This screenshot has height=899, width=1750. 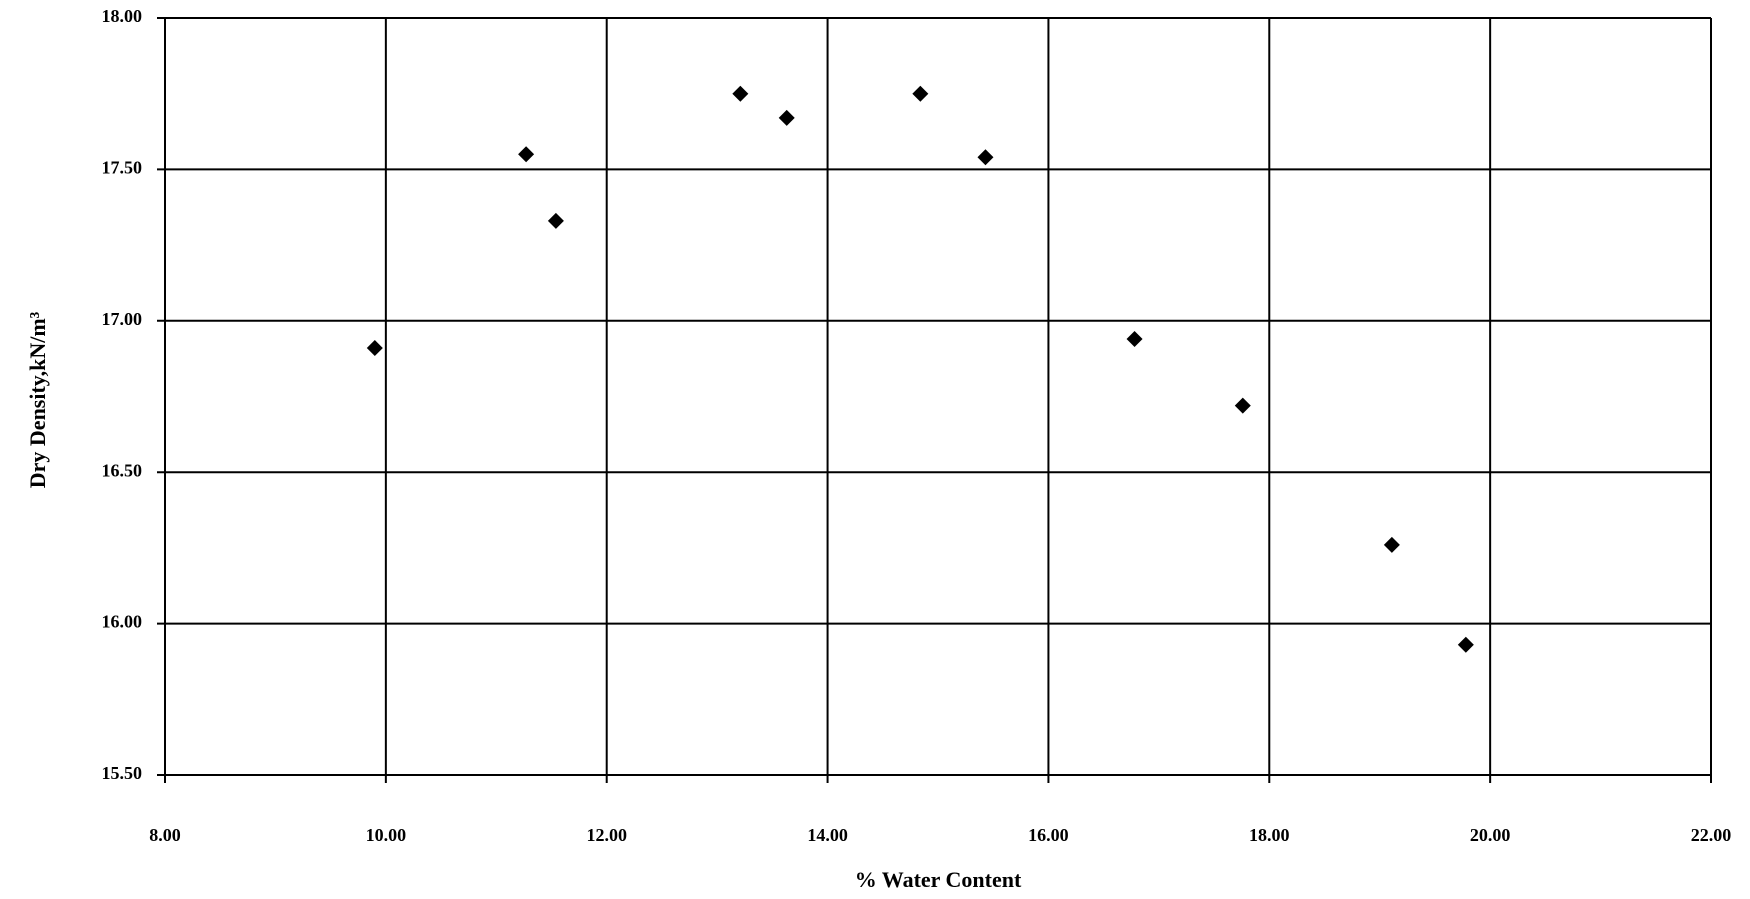 What do you see at coordinates (1269, 835) in the screenshot?
I see `x-tick-label: 18.00` at bounding box center [1269, 835].